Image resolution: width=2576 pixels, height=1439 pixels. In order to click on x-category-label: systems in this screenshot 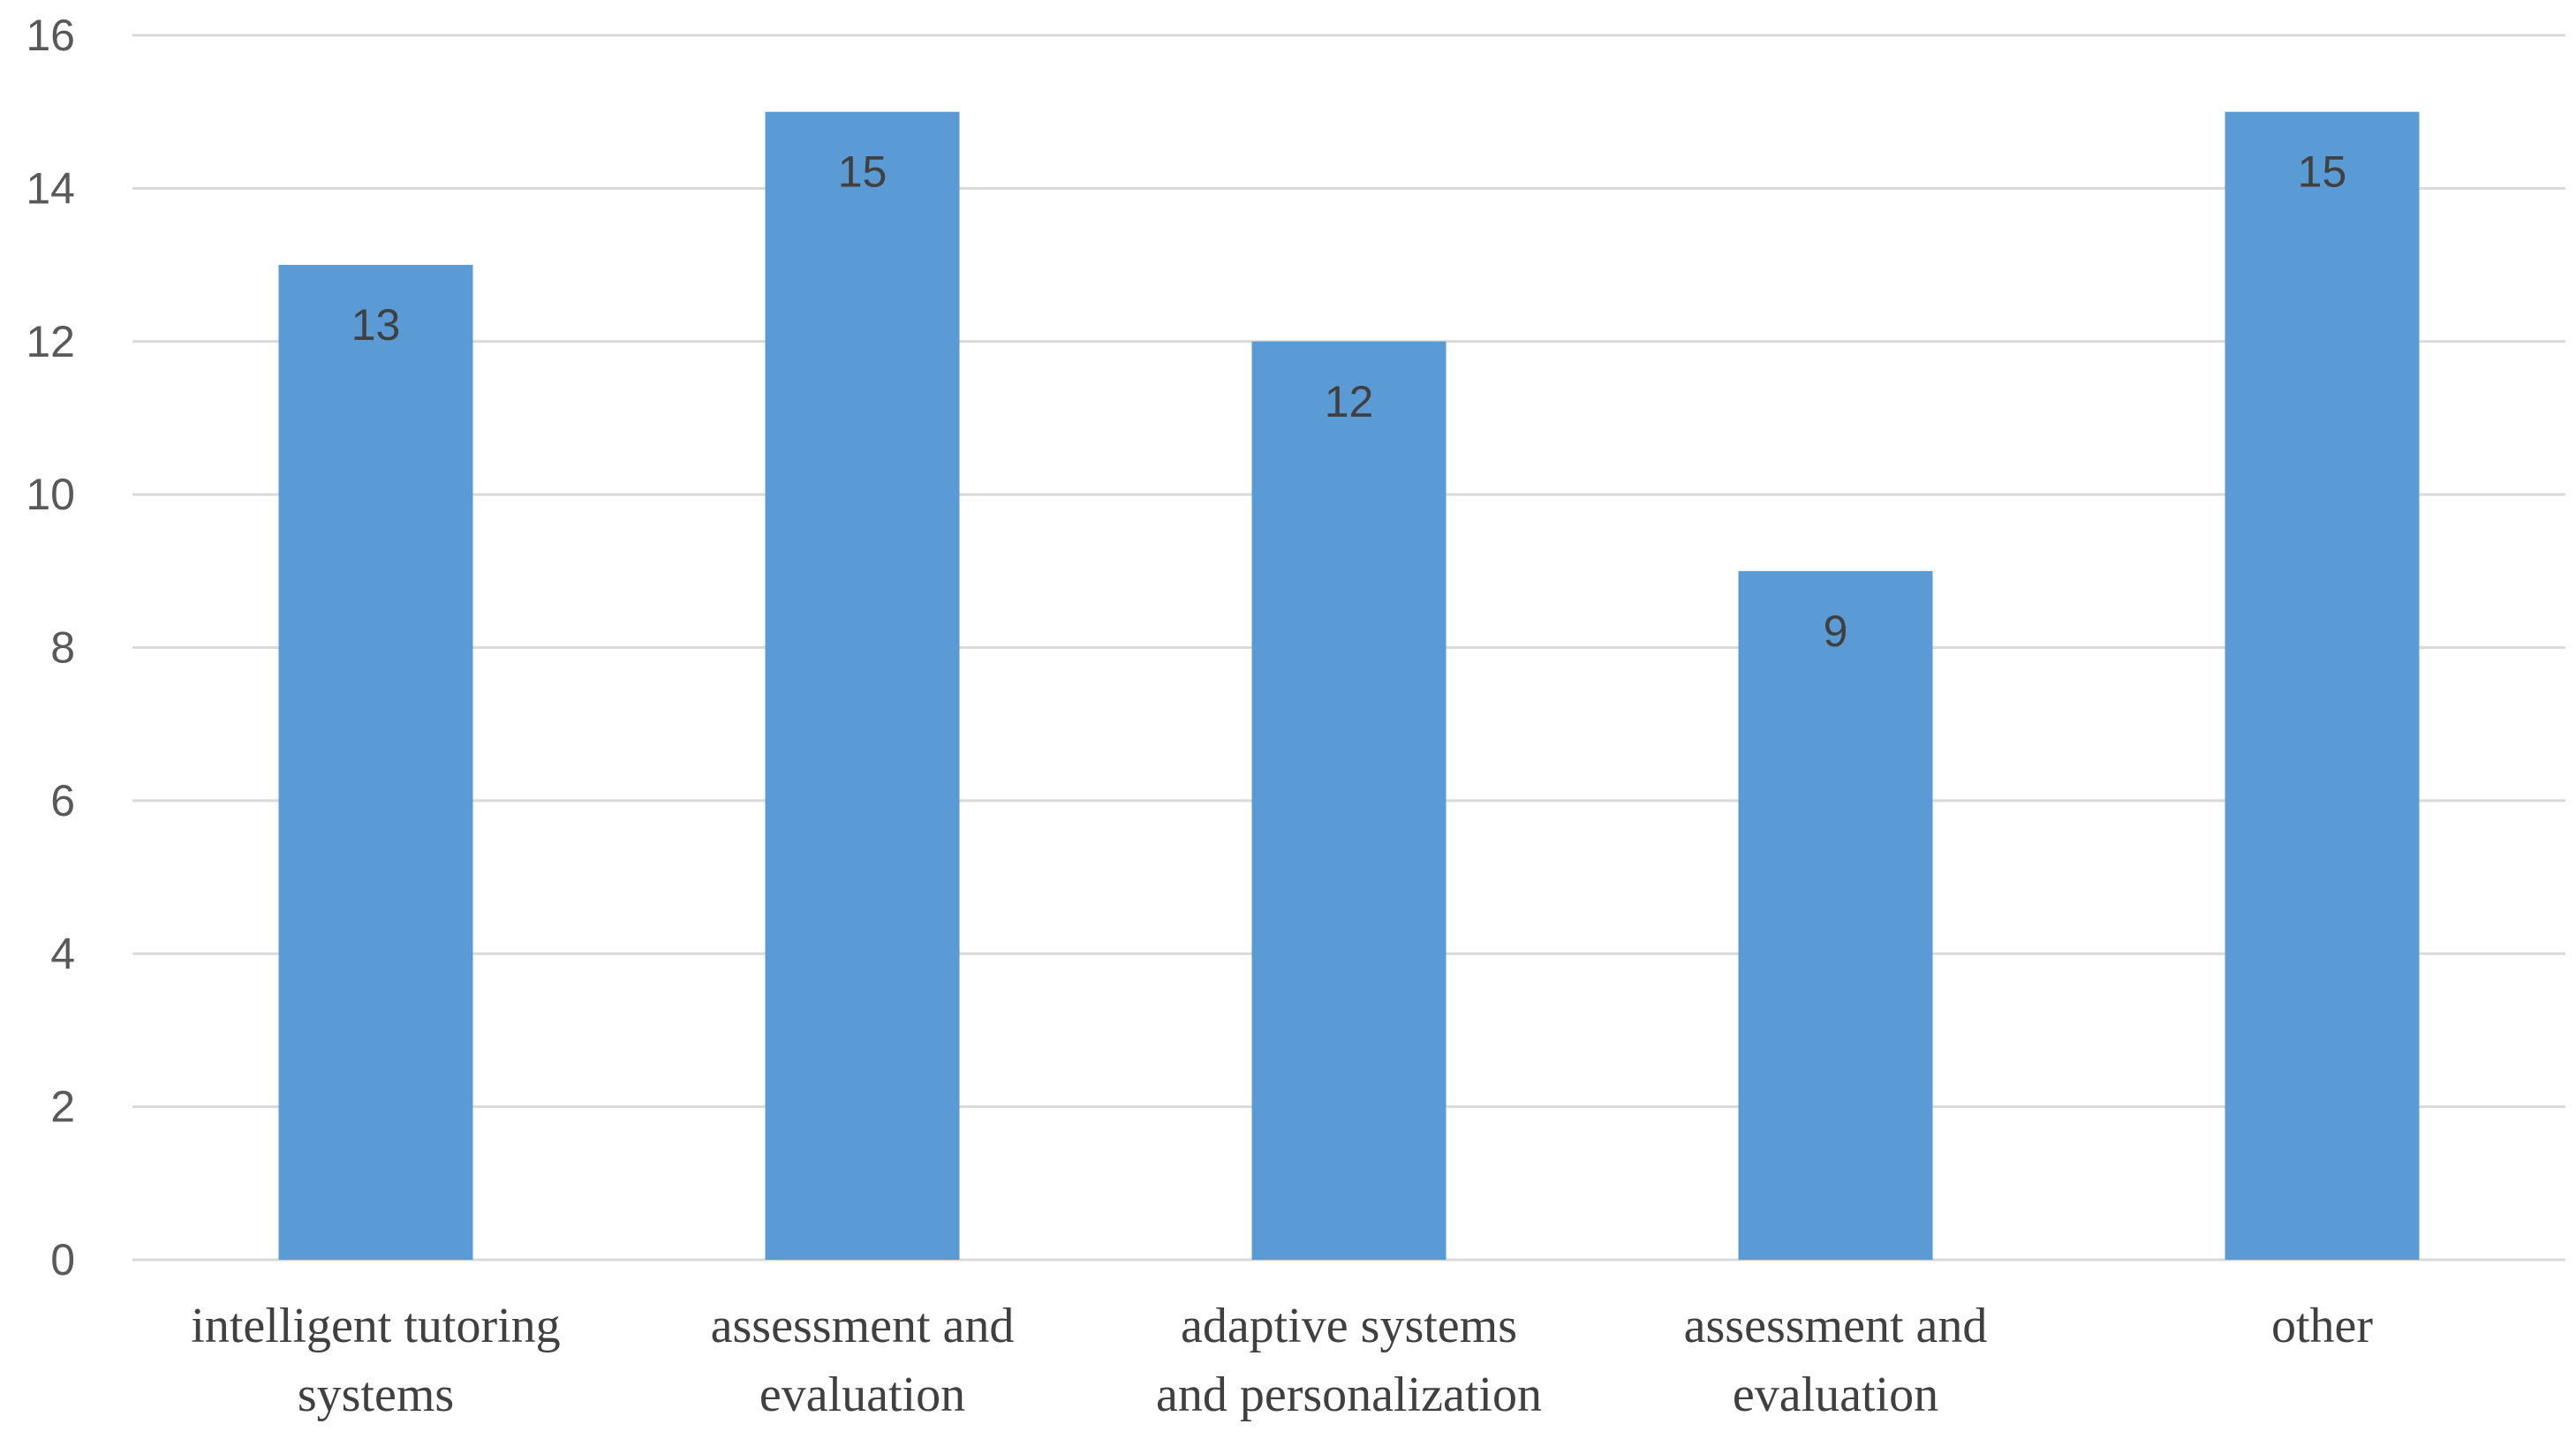, I will do `click(376, 1394)`.